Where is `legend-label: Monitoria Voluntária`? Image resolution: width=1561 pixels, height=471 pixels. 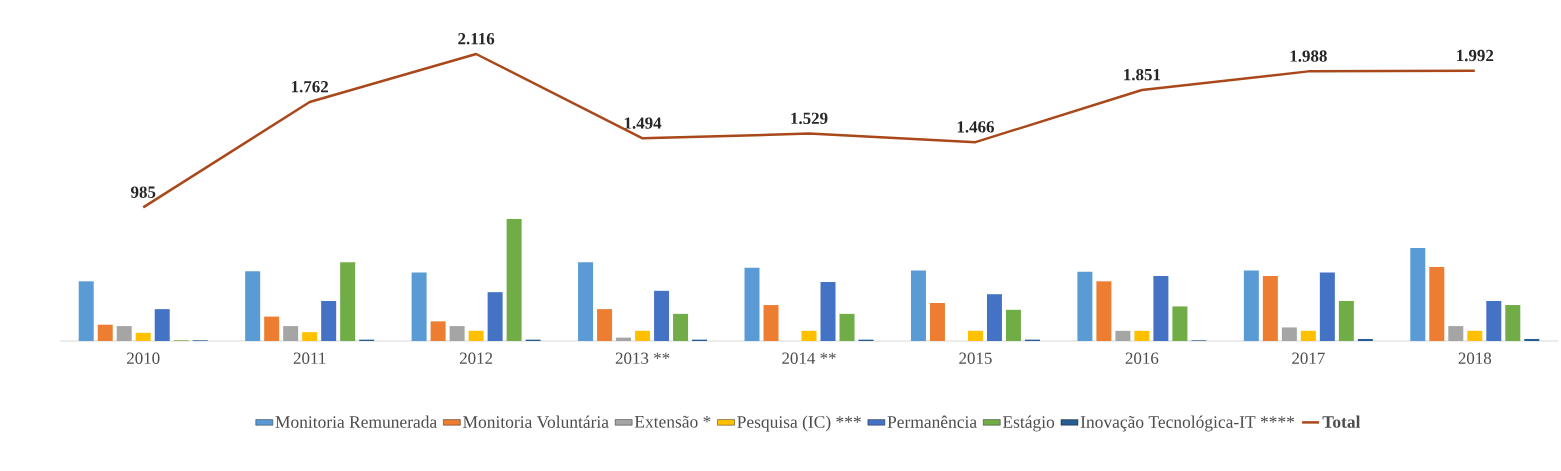 legend-label: Monitoria Voluntária is located at coordinates (536, 421).